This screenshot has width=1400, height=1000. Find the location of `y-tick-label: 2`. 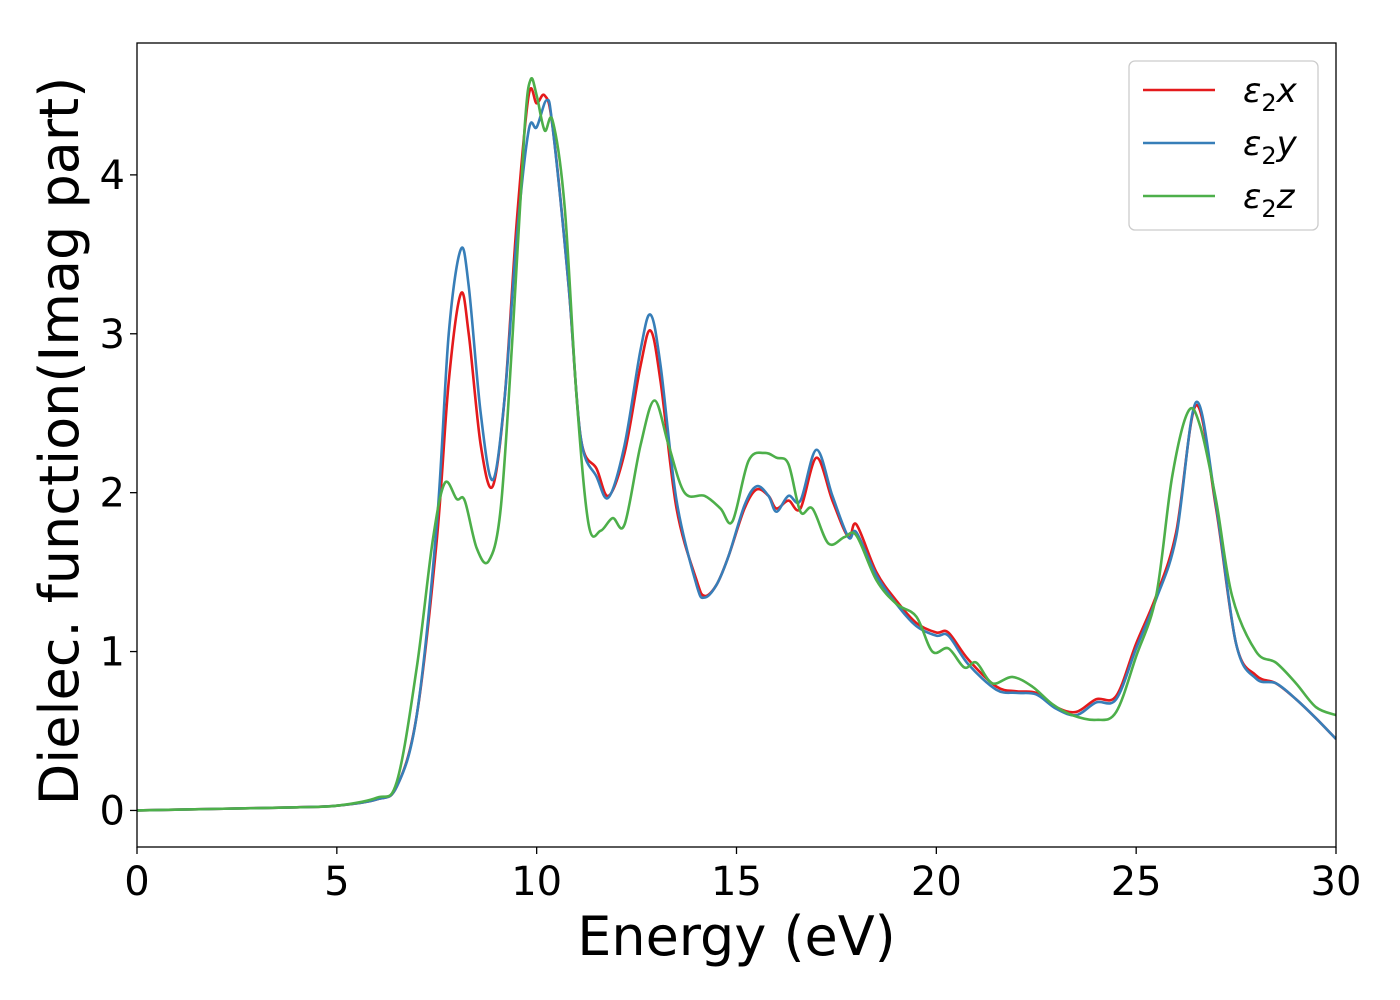

y-tick-label: 2 is located at coordinates (112, 494).